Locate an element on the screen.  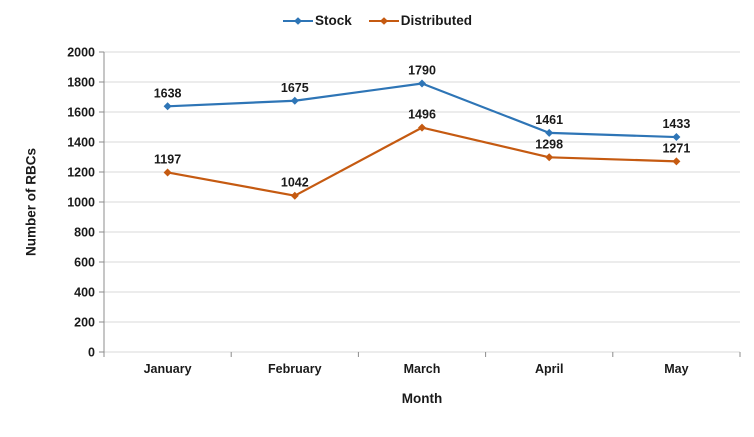
svg-text: May is located at coordinates (676, 369).